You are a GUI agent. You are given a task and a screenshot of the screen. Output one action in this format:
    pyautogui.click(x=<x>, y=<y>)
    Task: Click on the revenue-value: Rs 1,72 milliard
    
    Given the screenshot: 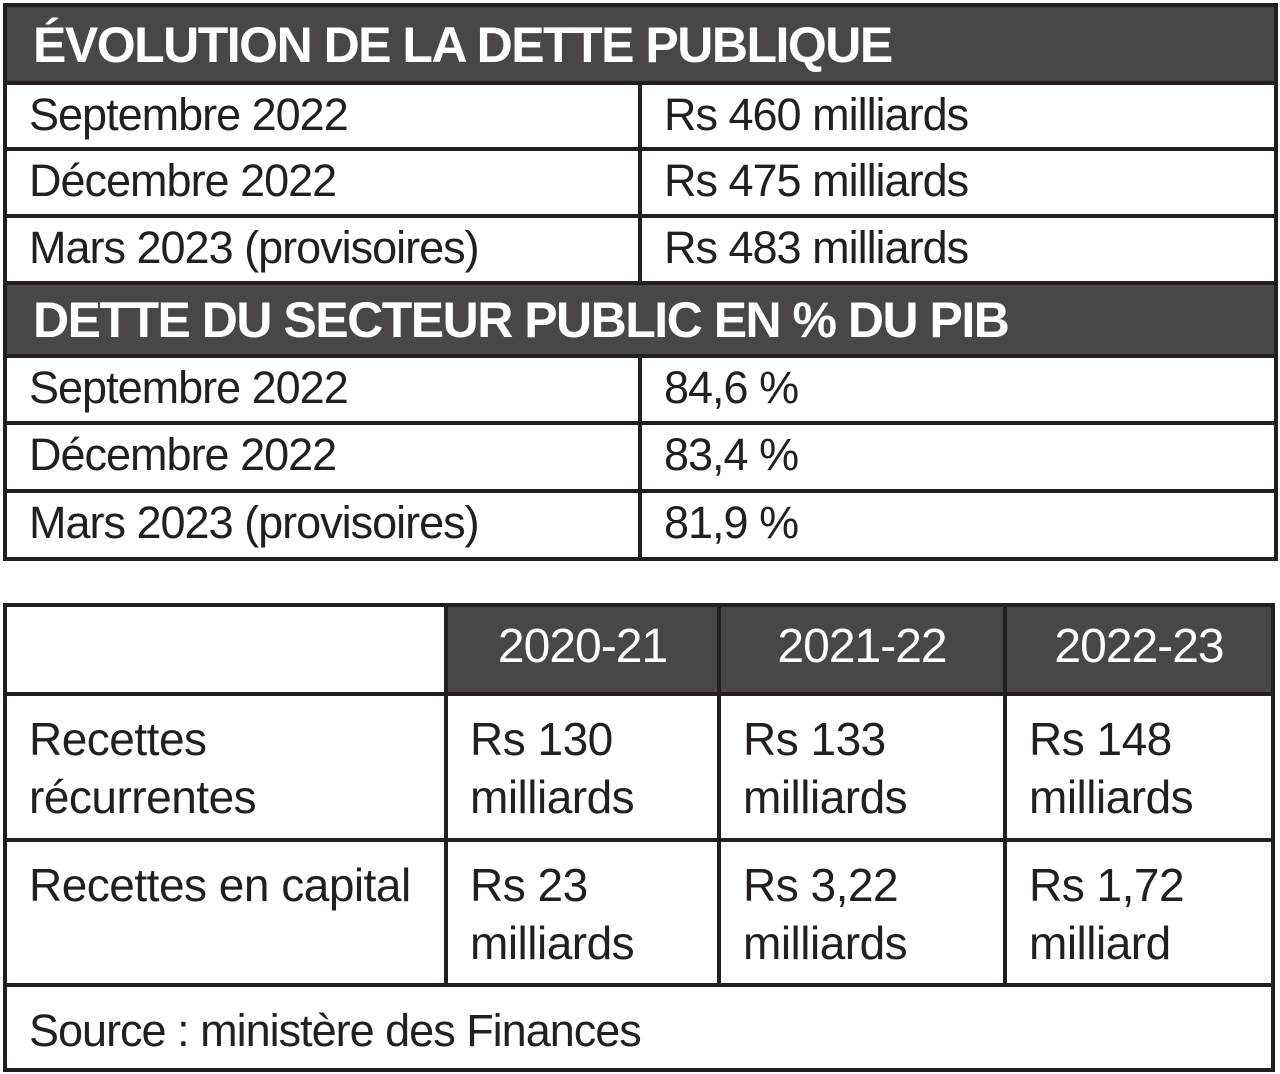 What is the action you would take?
    pyautogui.click(x=1139, y=912)
    